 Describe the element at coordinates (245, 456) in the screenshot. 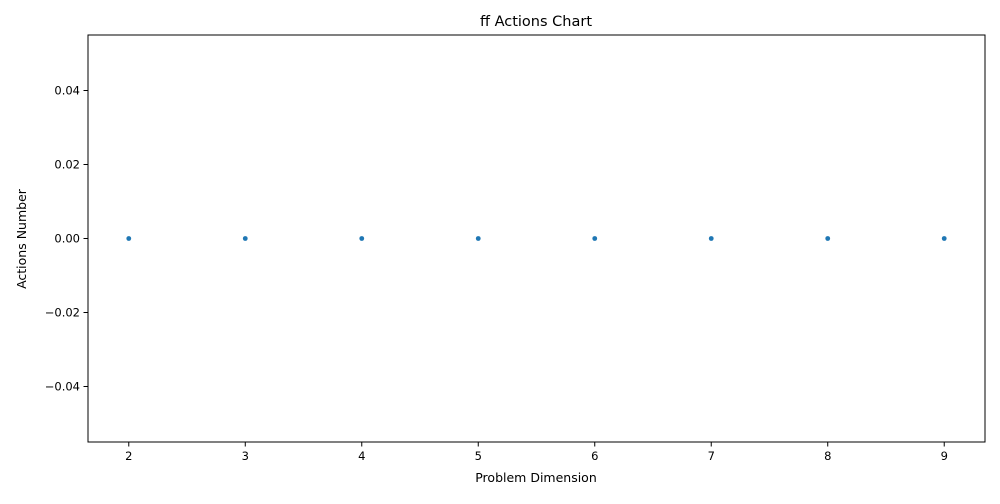

I see `x-tick-label: 3` at that location.